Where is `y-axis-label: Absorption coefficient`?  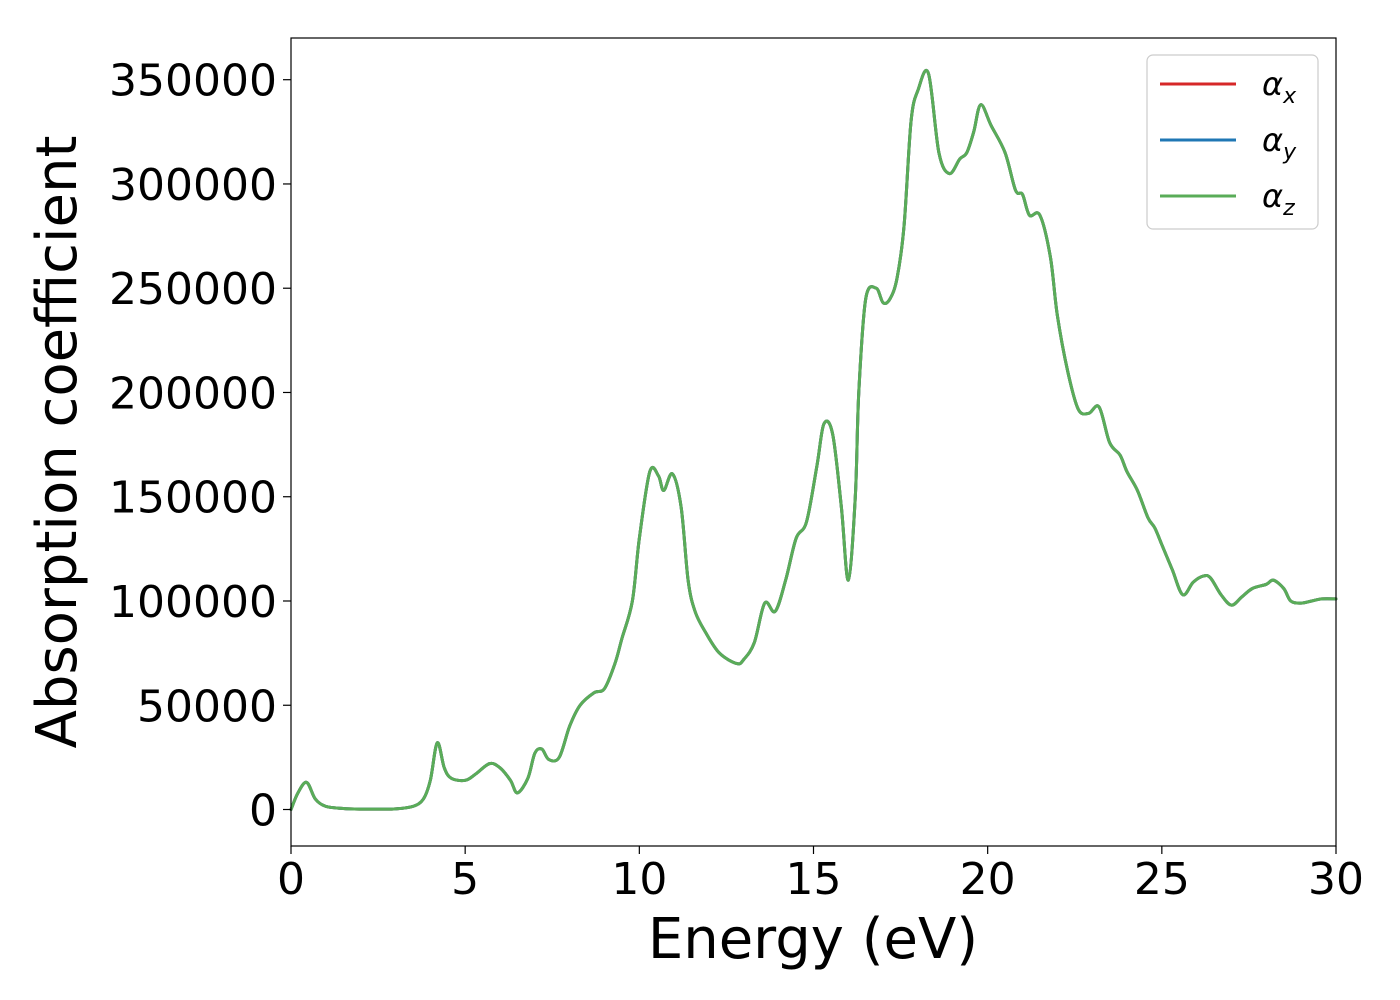 y-axis-label: Absorption coefficient is located at coordinates (57, 442).